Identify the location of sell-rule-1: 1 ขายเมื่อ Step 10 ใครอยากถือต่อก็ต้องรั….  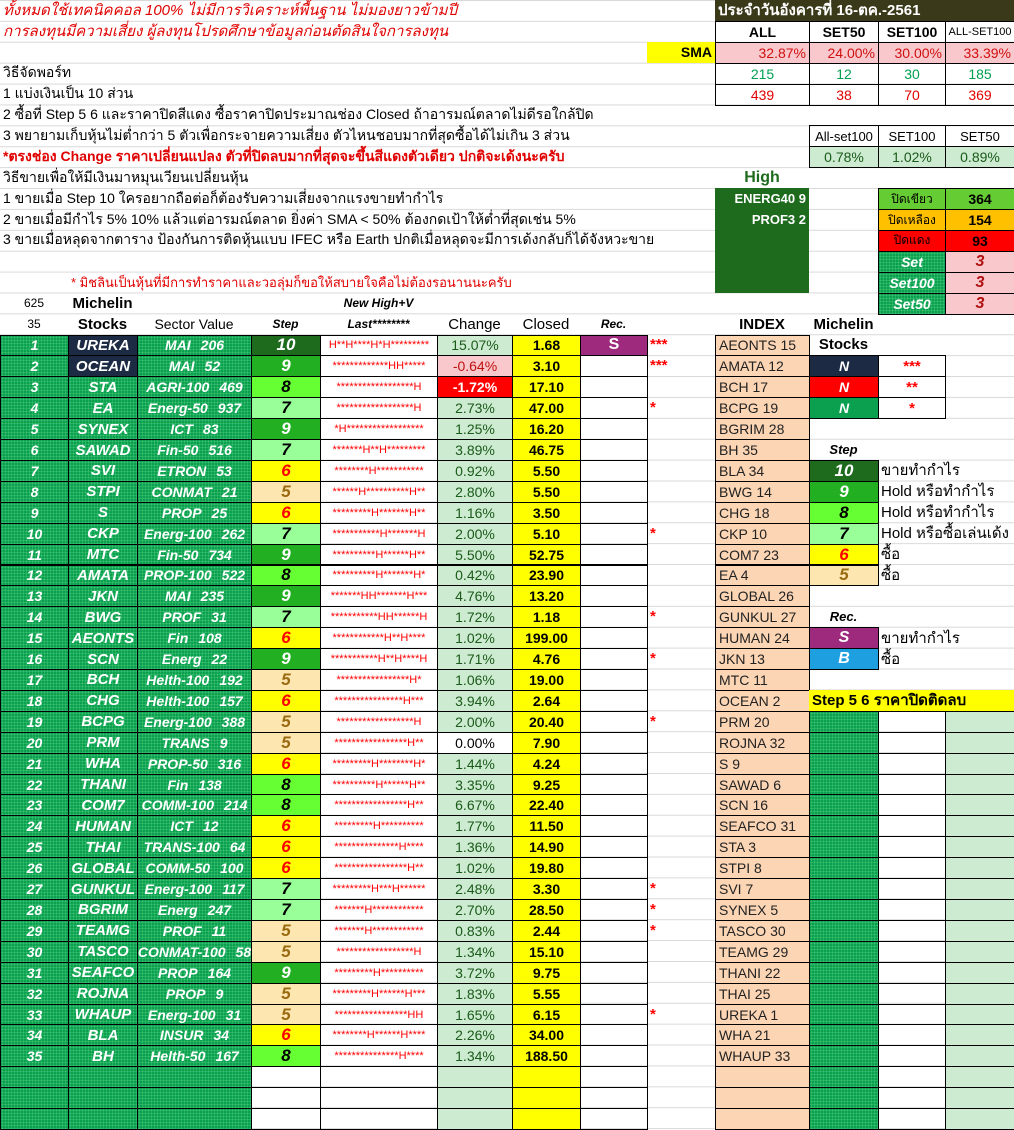
(223, 197).